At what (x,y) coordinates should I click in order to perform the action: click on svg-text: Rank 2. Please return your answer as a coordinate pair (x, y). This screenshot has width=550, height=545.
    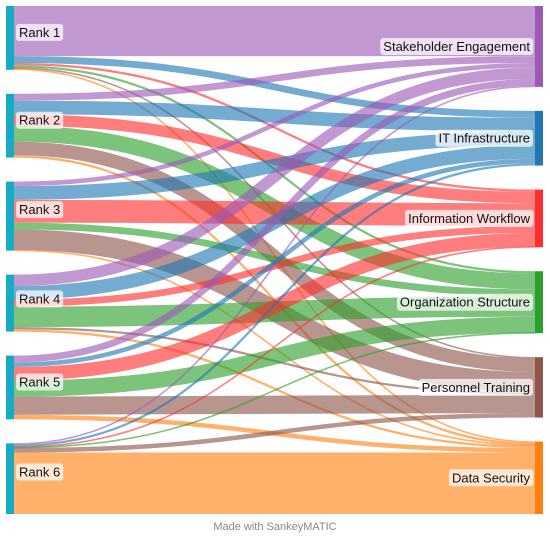
    Looking at the image, I should click on (39, 120).